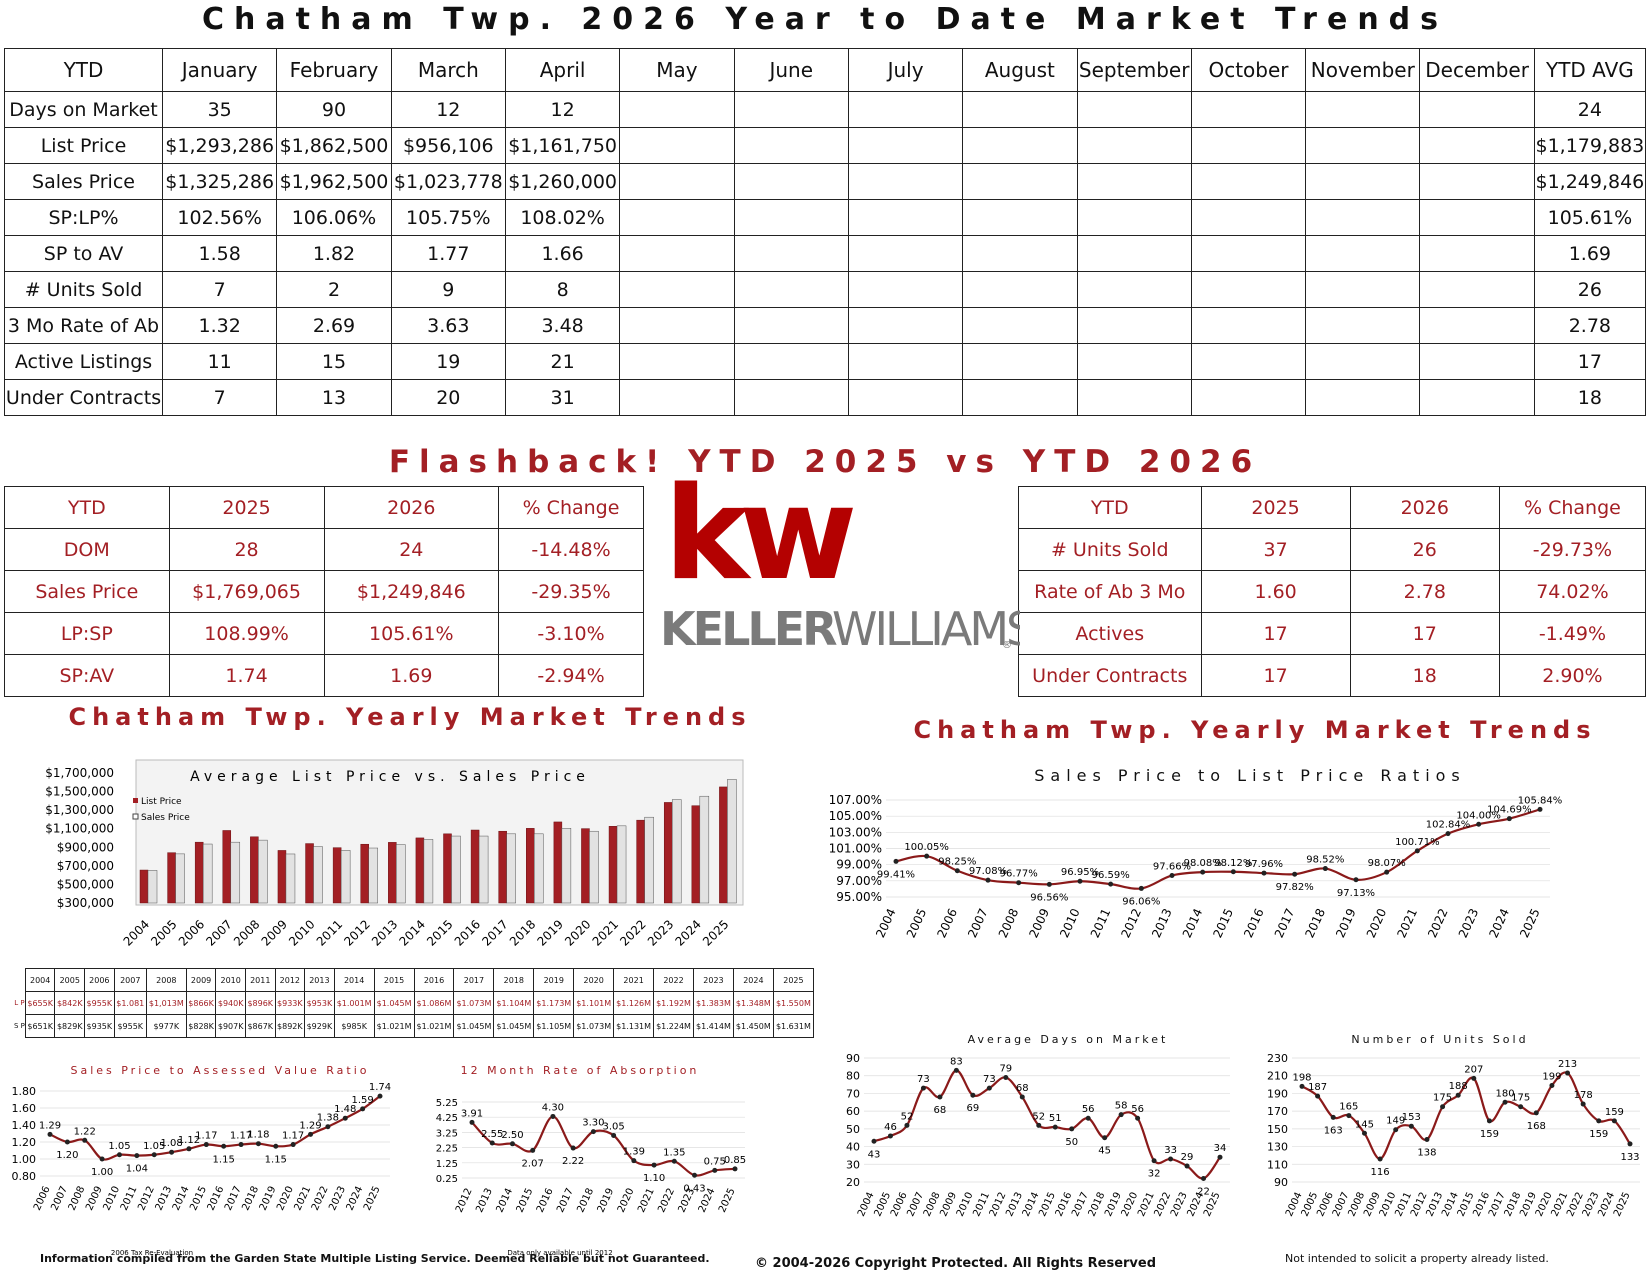 The height and width of the screenshot is (1275, 1650). I want to click on data-label: 98.08%, so click(1203, 863).